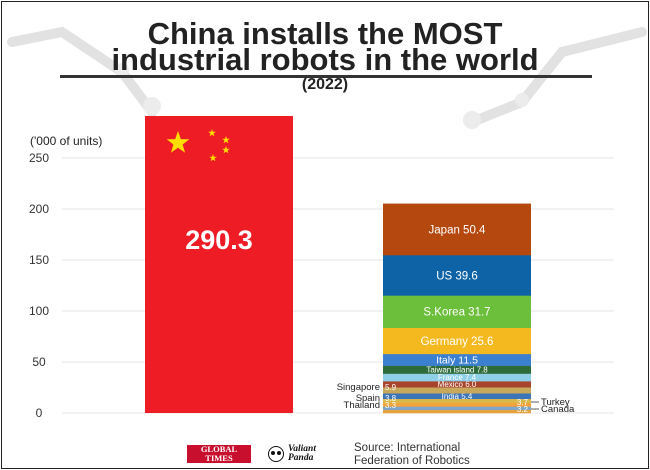 This screenshot has width=650, height=470. What do you see at coordinates (219, 458) in the screenshot?
I see `global-times-logo-line2: TIMES` at bounding box center [219, 458].